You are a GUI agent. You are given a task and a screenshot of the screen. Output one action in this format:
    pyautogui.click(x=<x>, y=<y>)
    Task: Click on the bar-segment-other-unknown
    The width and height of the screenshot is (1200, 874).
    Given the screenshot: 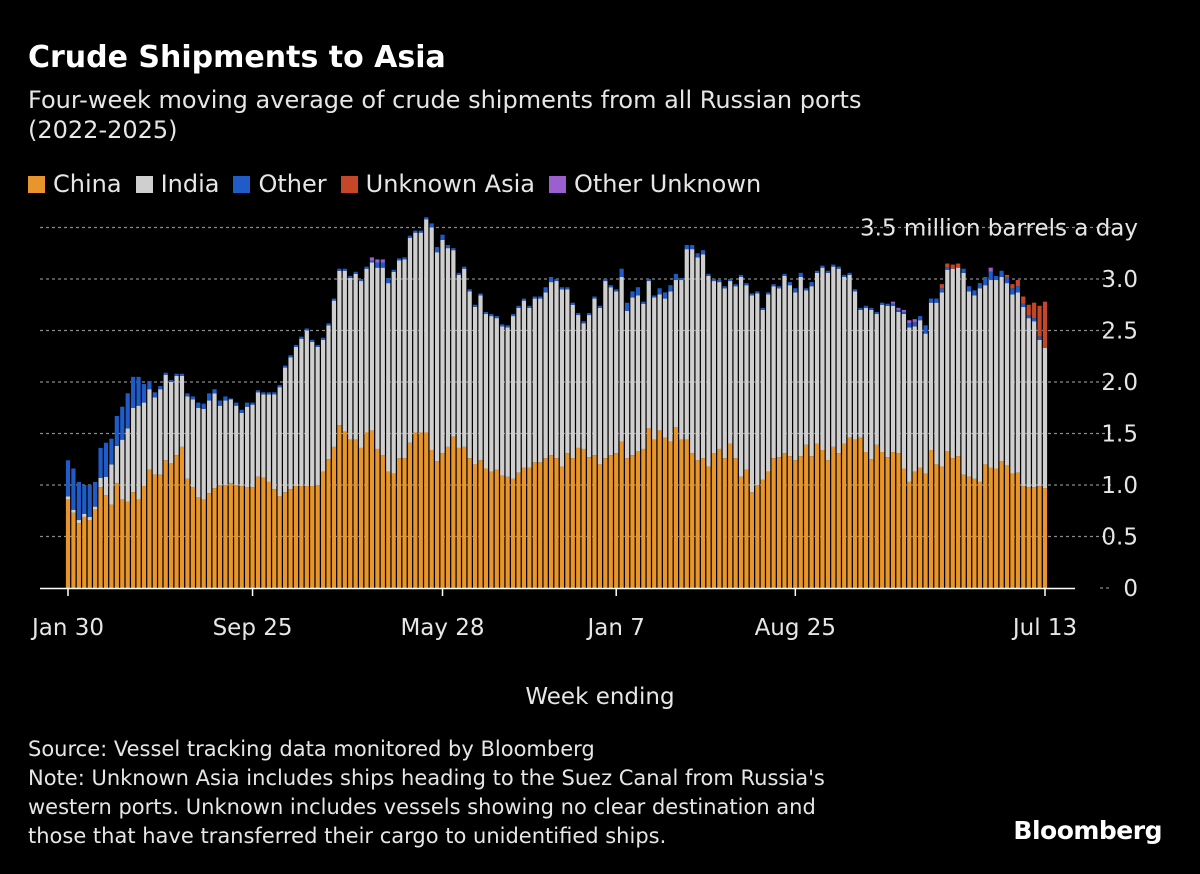 What is the action you would take?
    pyautogui.click(x=914, y=321)
    